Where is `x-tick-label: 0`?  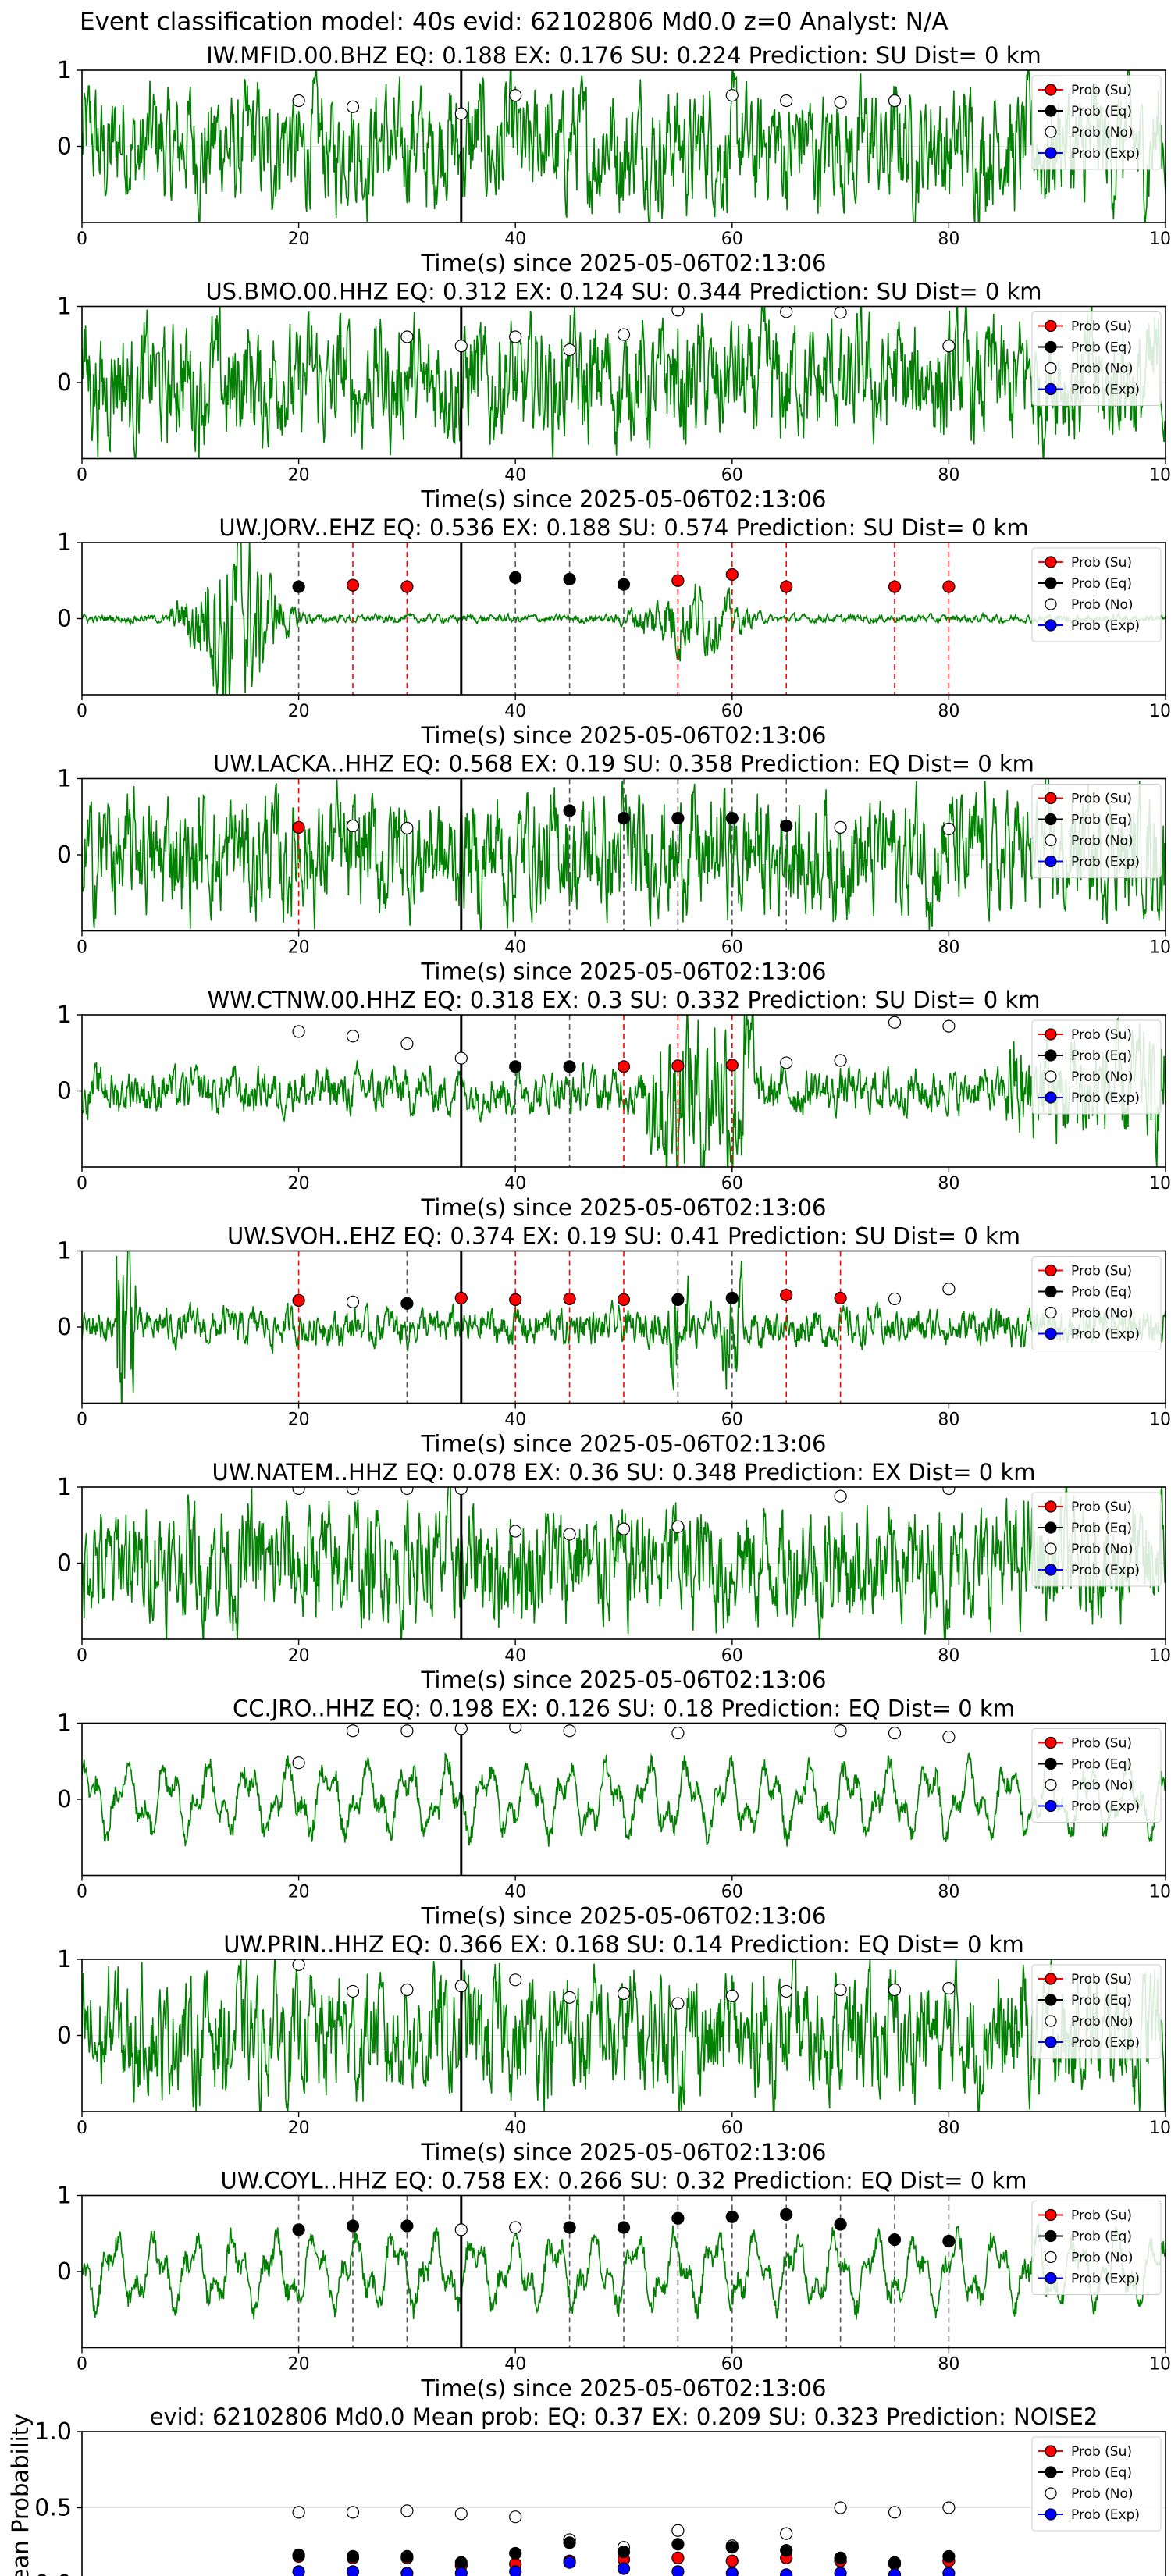 x-tick-label: 0 is located at coordinates (82, 2365).